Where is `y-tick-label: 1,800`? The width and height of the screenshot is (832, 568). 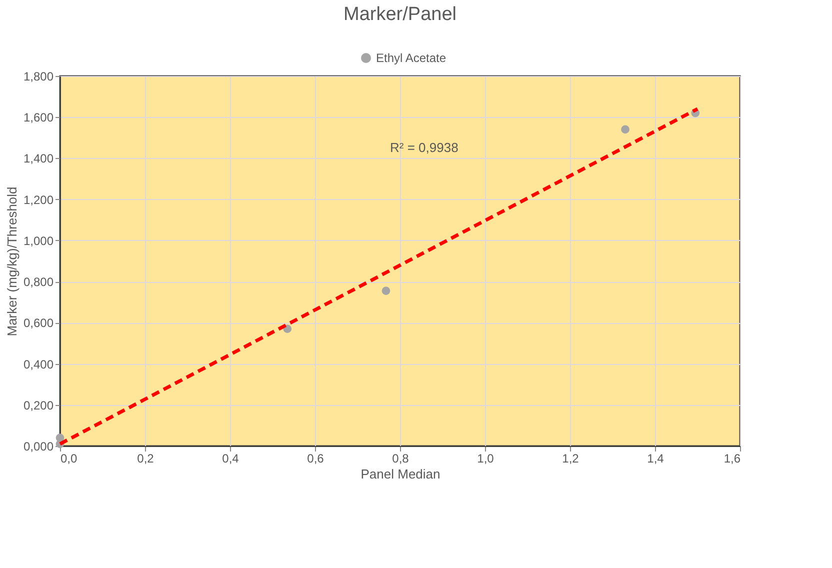 y-tick-label: 1,800 is located at coordinates (38, 77).